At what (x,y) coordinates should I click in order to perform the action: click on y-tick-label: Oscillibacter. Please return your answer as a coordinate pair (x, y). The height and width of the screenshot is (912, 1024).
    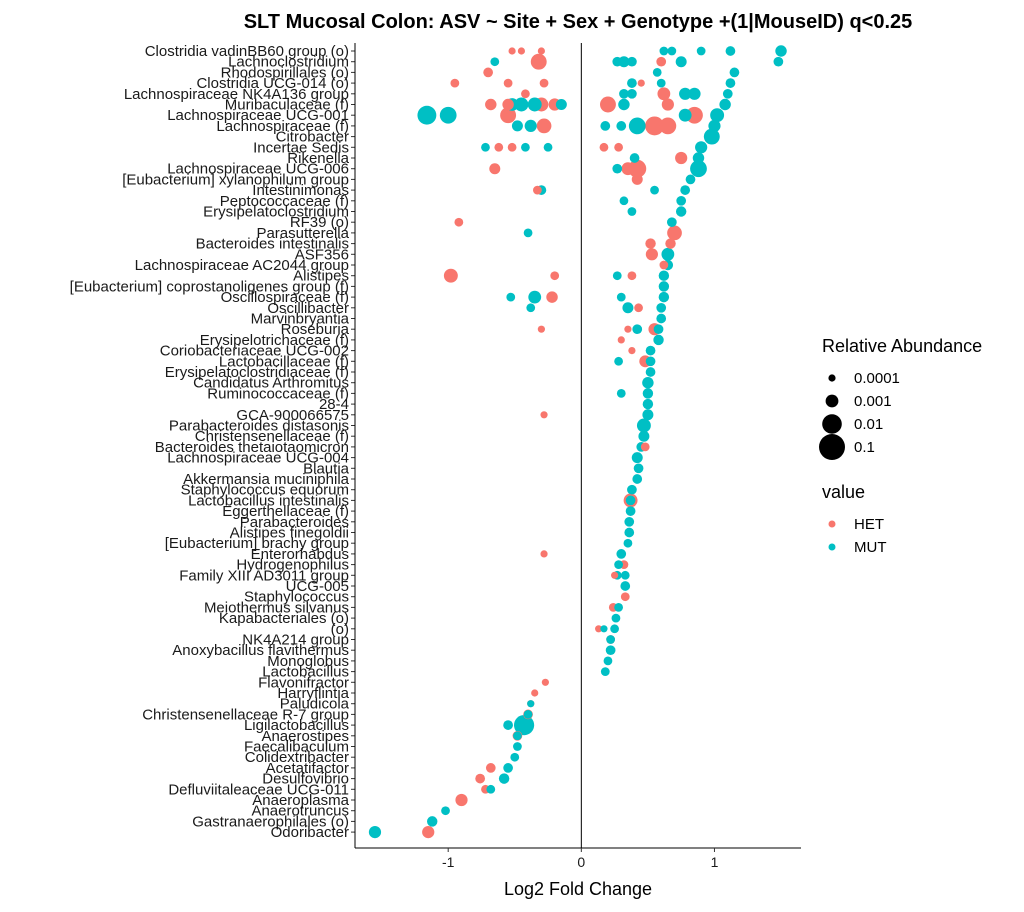
    Looking at the image, I should click on (308, 308).